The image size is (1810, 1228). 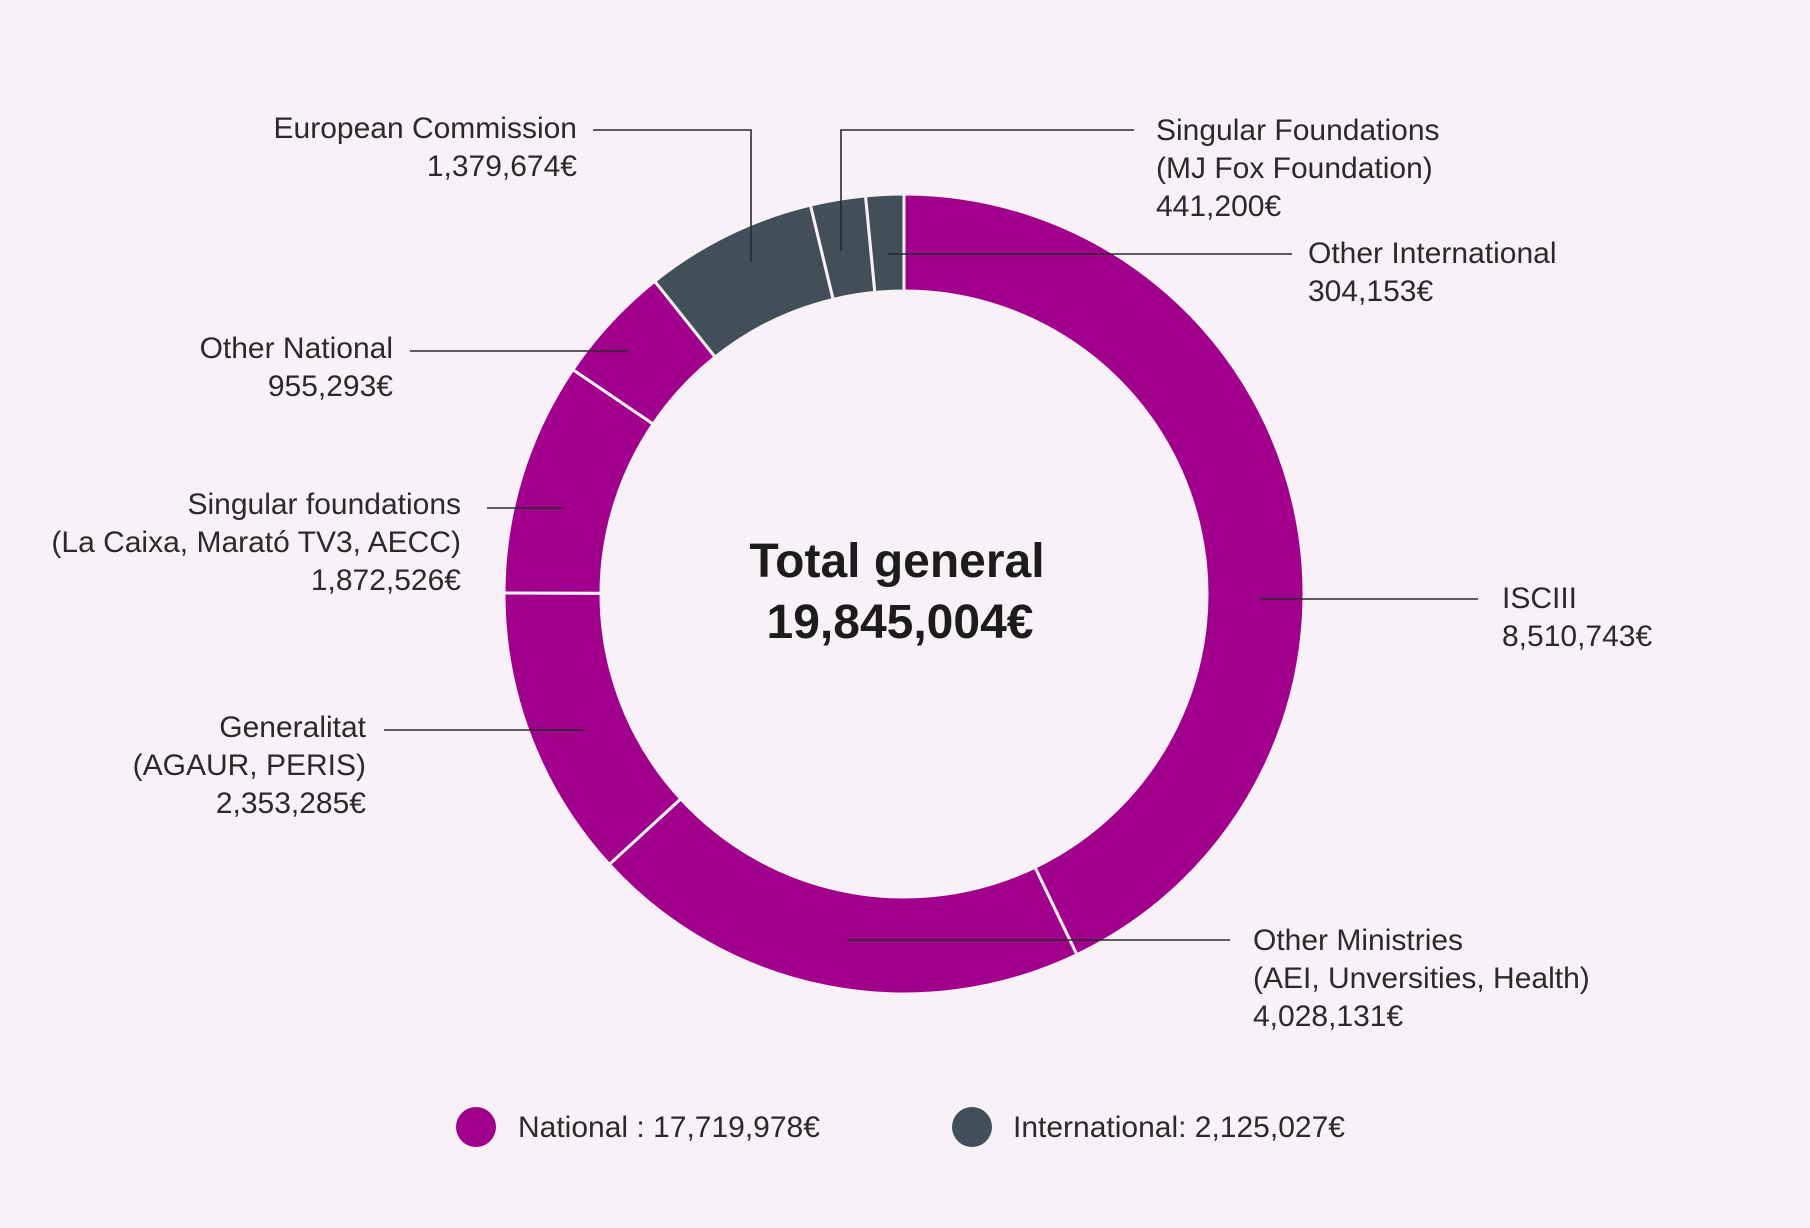 What do you see at coordinates (1328, 1016) in the screenshot?
I see `label-line-other-ministries-2: 4,028,131€` at bounding box center [1328, 1016].